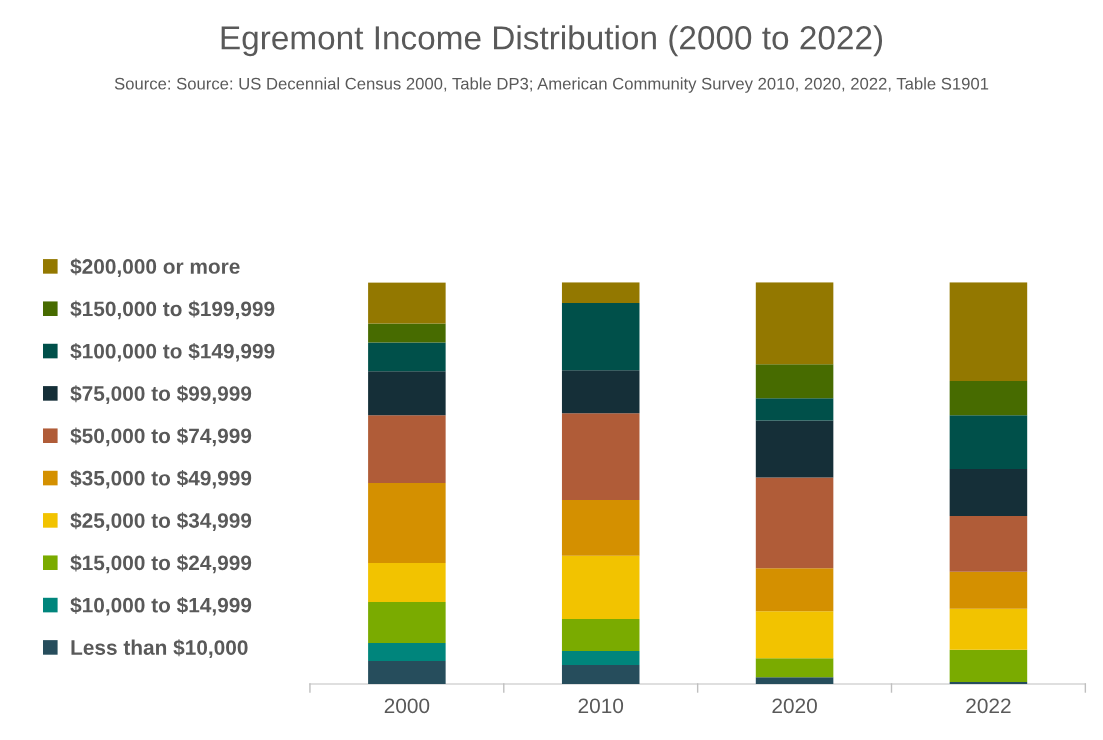  What do you see at coordinates (988, 706) in the screenshot?
I see `x-tick-label: 2022` at bounding box center [988, 706].